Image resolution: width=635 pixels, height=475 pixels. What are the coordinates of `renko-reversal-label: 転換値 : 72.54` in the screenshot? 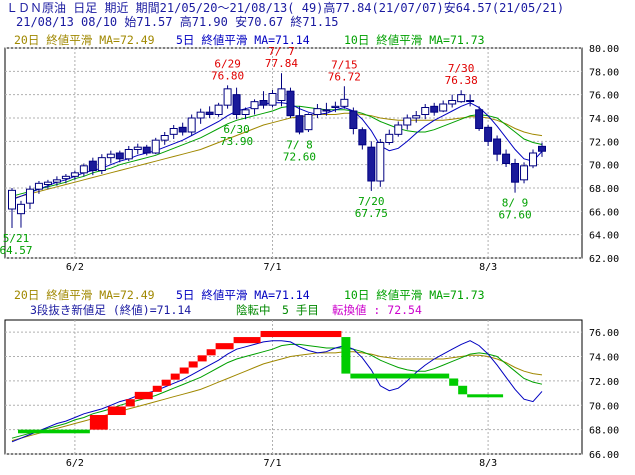 It's located at (377, 310).